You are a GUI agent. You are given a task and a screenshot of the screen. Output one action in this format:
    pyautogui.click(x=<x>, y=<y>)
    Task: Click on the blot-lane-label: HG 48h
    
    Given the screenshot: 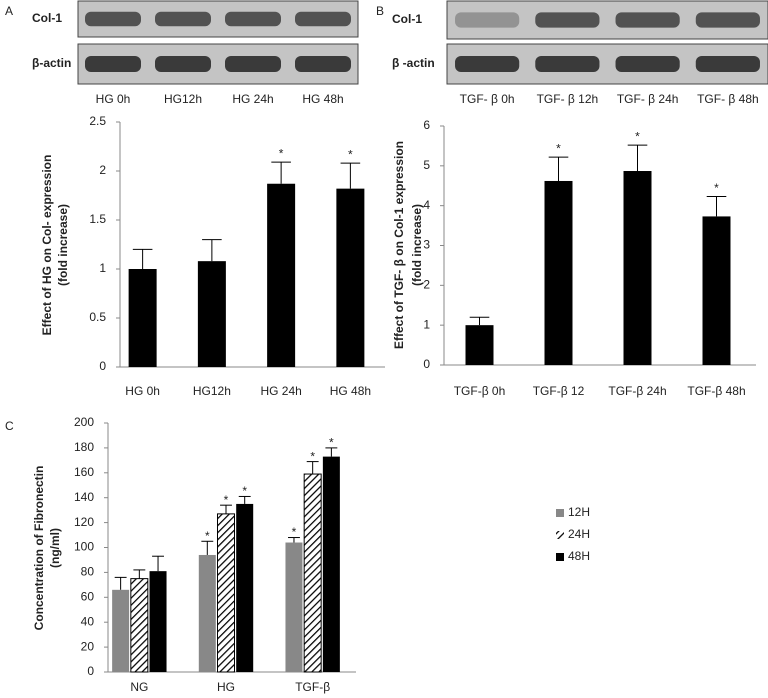 What is the action you would take?
    pyautogui.click(x=322, y=99)
    